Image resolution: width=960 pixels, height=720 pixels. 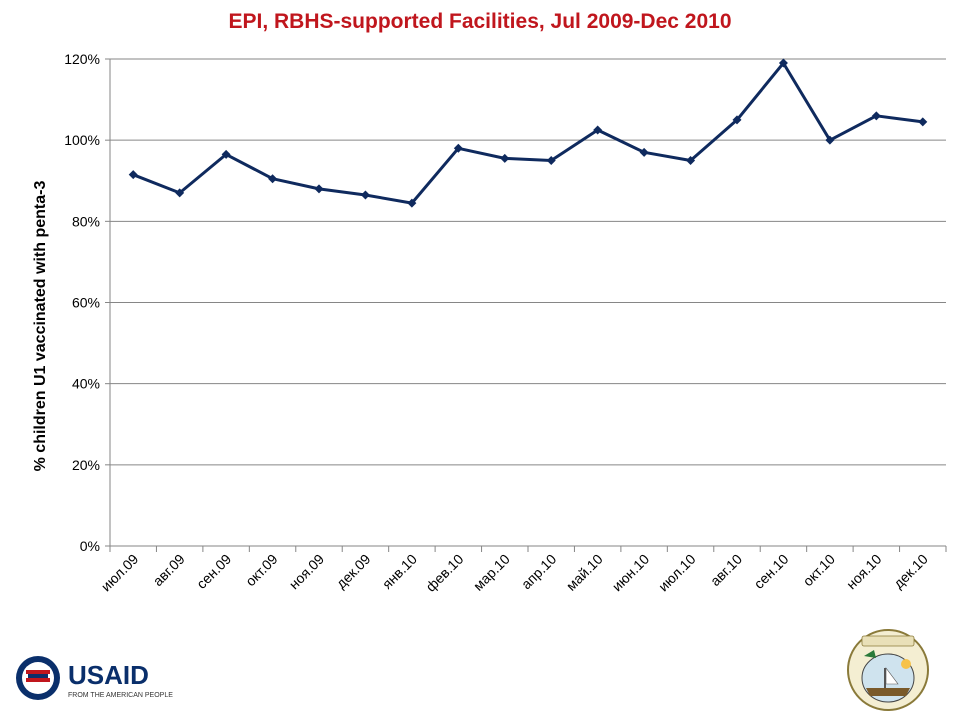 What do you see at coordinates (90, 546) in the screenshot?
I see `y-tick-label: 0%` at bounding box center [90, 546].